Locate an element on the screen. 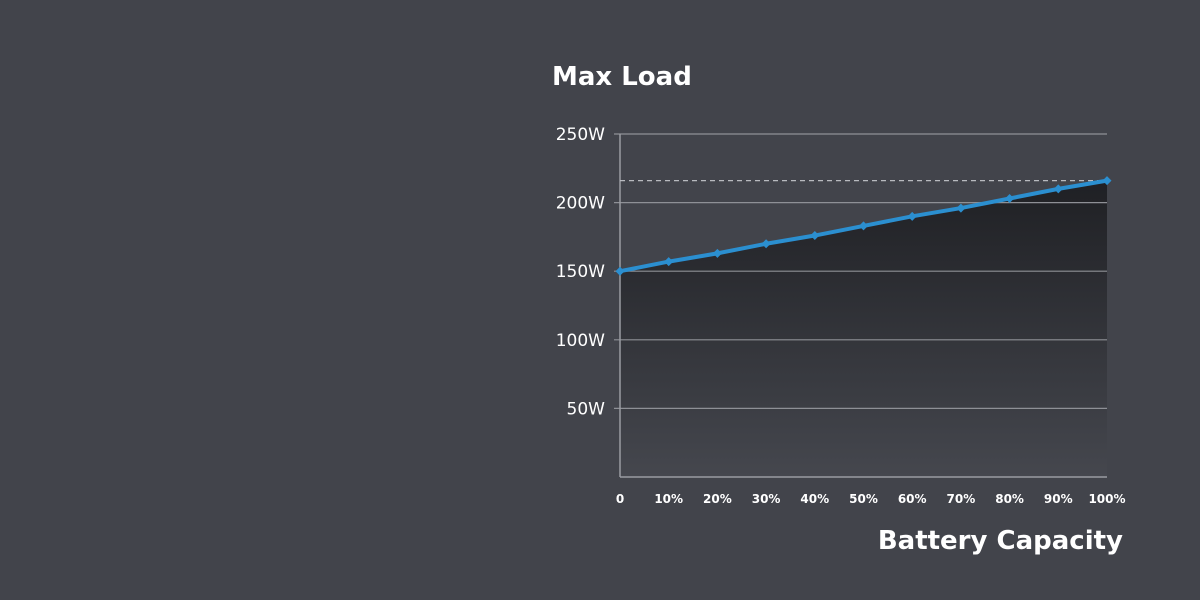  y-tick-labels: 50W 100W 150W 200W 250W is located at coordinates (580, 272).